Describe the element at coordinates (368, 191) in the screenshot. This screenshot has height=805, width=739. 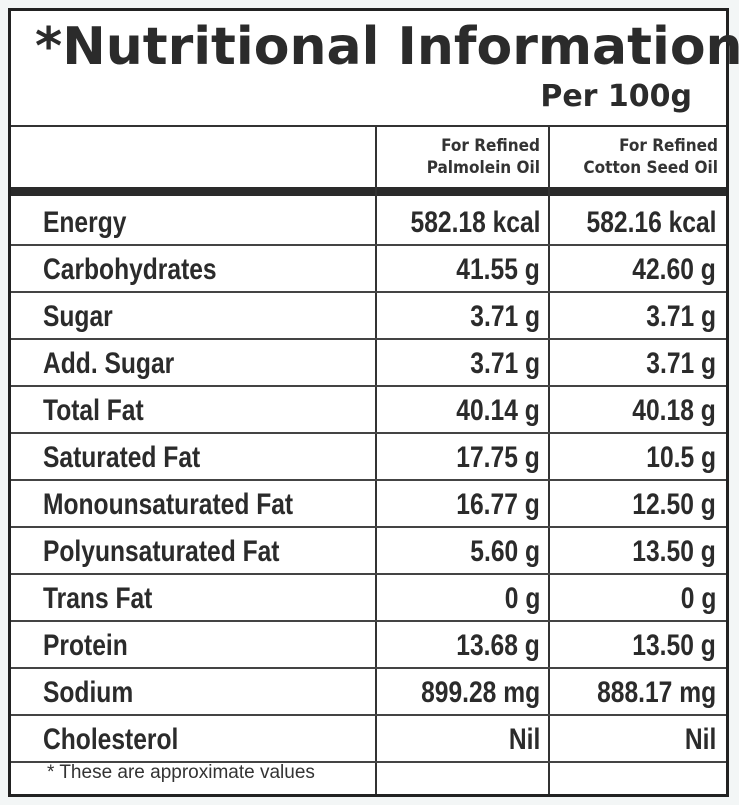
I see `header-divider` at that location.